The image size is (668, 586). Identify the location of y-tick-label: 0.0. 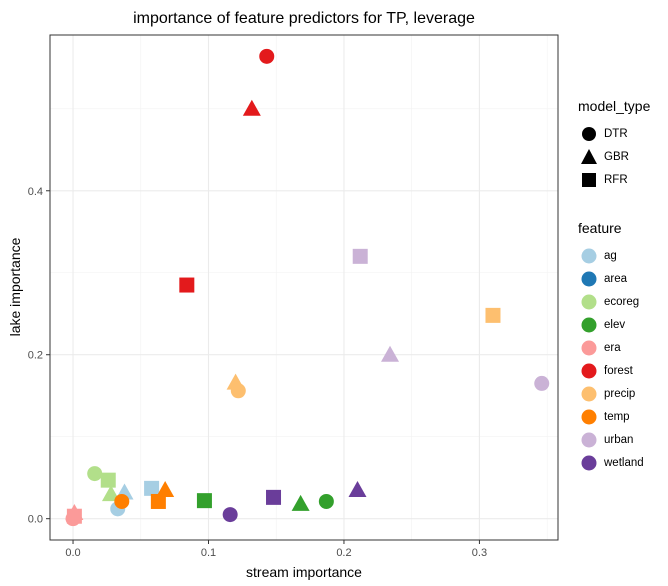
(35, 520).